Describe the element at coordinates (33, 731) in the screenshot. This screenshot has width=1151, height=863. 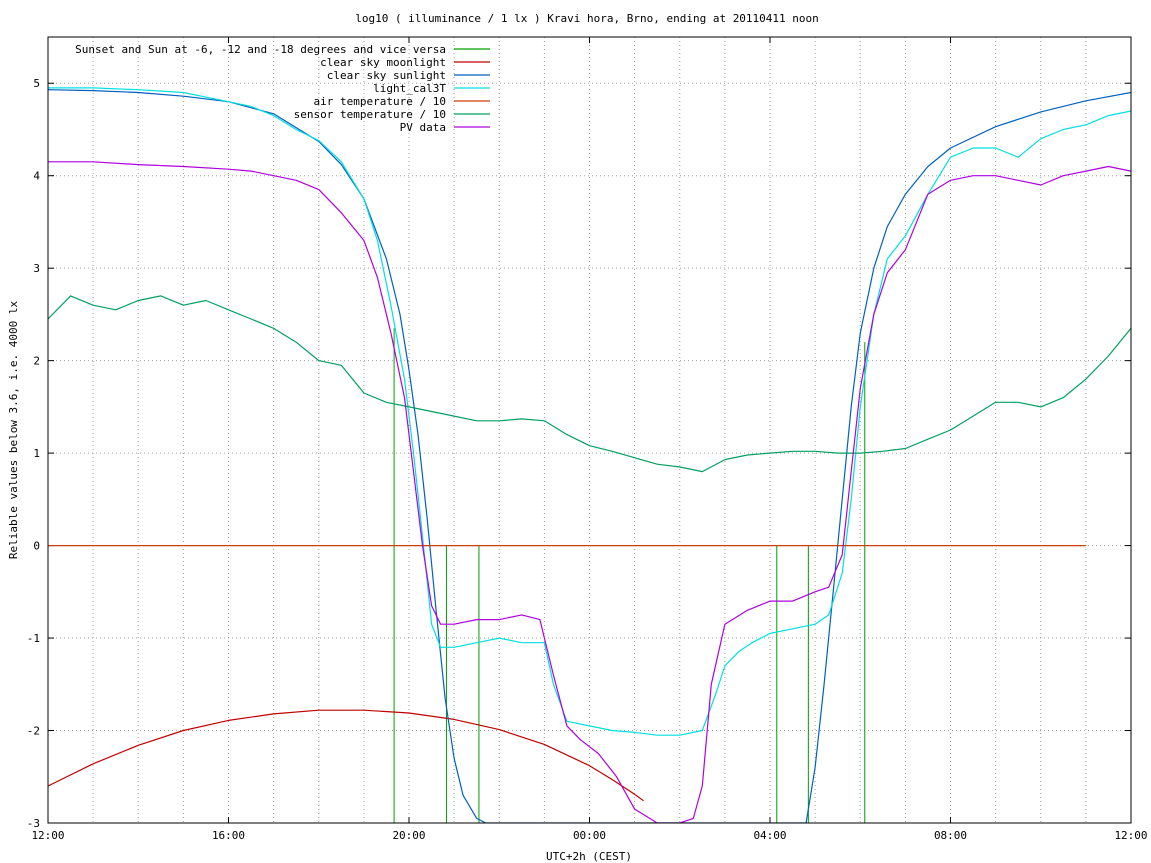
I see `y-tick-label: -2` at that location.